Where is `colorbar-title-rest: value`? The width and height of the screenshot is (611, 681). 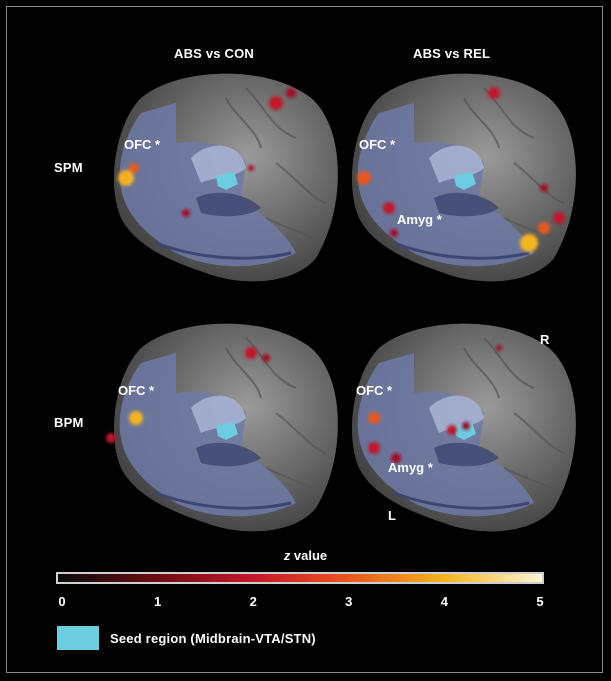
colorbar-title-rest: value is located at coordinates (309, 555).